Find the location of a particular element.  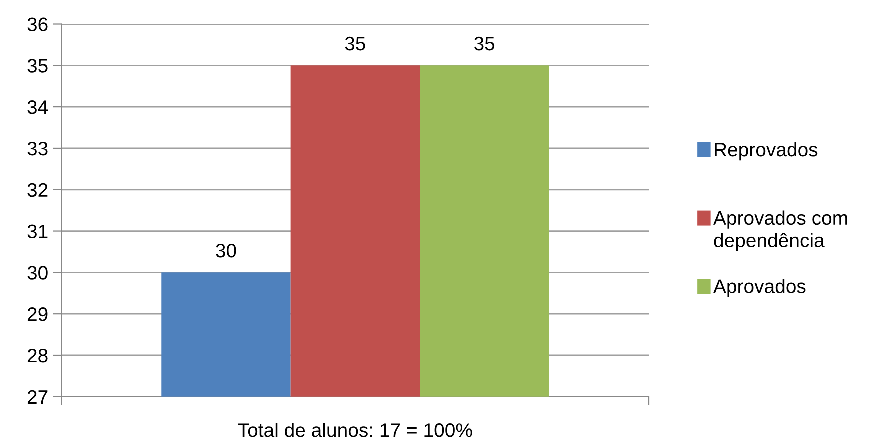

y-tick-label: 32 is located at coordinates (38, 190).